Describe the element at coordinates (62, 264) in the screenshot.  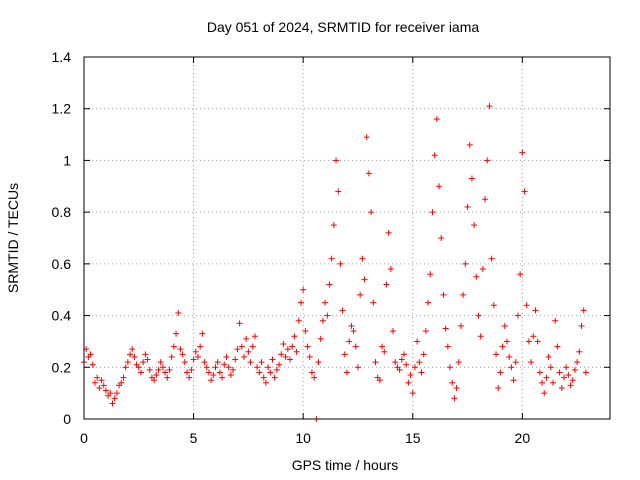
I see `y-tick-label: 0.6` at that location.